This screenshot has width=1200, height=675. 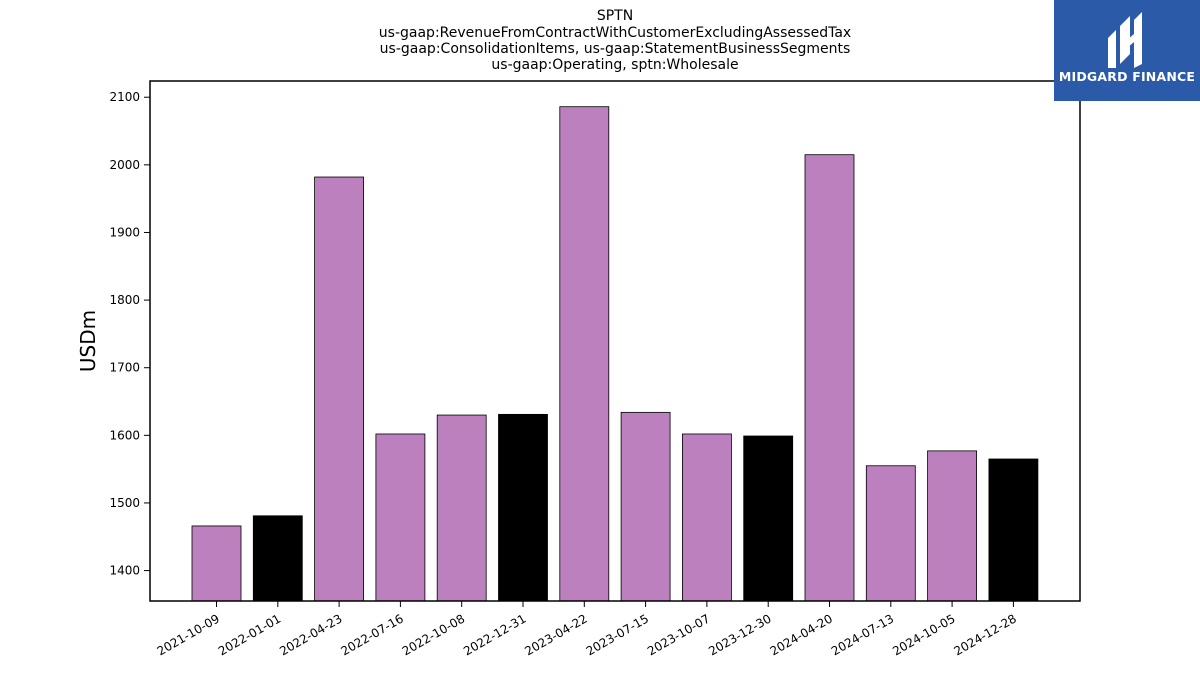 I want to click on chart-title-line-1: SPTN, so click(x=615, y=16).